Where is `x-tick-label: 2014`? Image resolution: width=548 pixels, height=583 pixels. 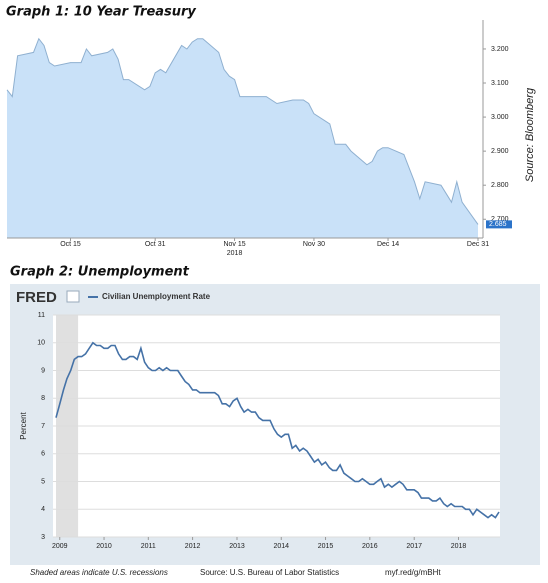
x-tick-label: 2014 is located at coordinates (281, 546).